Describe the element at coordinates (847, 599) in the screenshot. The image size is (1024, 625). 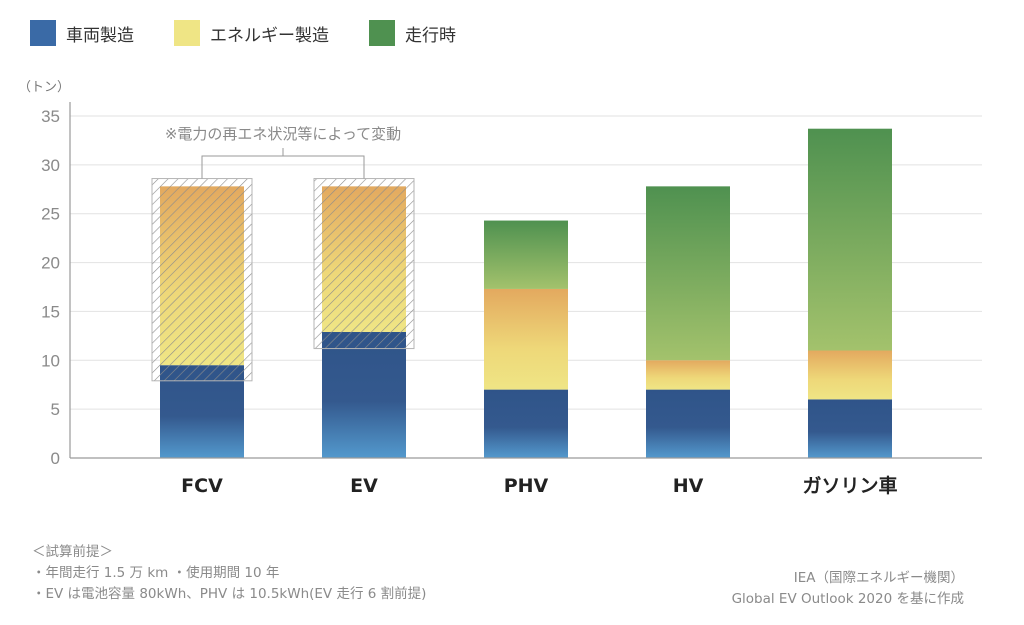
I see `source-line-2: Global EV Outlook 2020 を基に作成` at that location.